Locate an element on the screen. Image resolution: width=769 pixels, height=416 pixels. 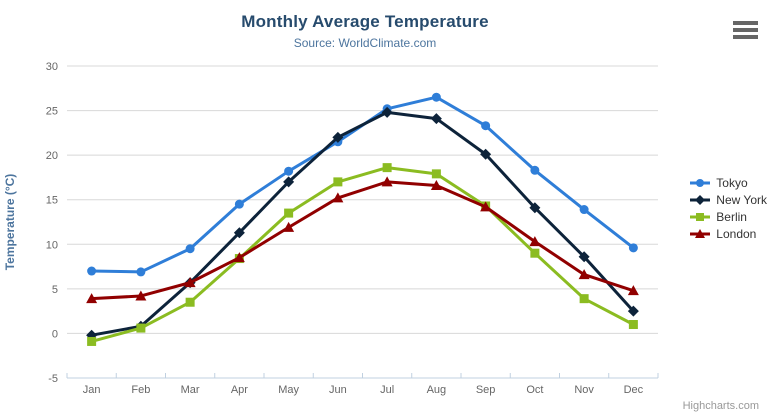
london-triangle-icon is located at coordinates (700, 233).